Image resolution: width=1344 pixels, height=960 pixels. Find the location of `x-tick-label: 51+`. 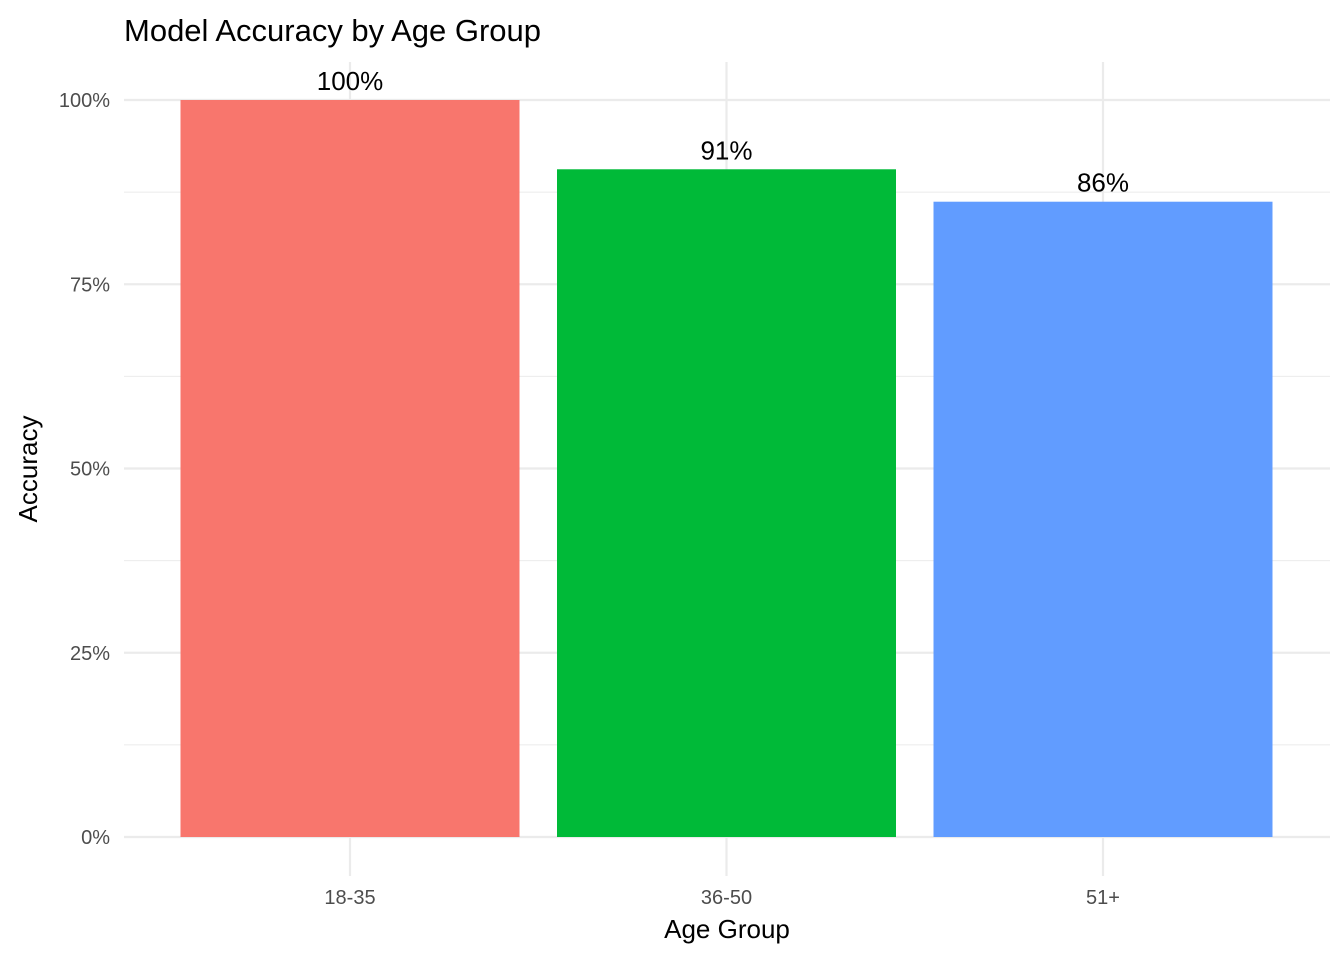

x-tick-label: 51+ is located at coordinates (1103, 898).